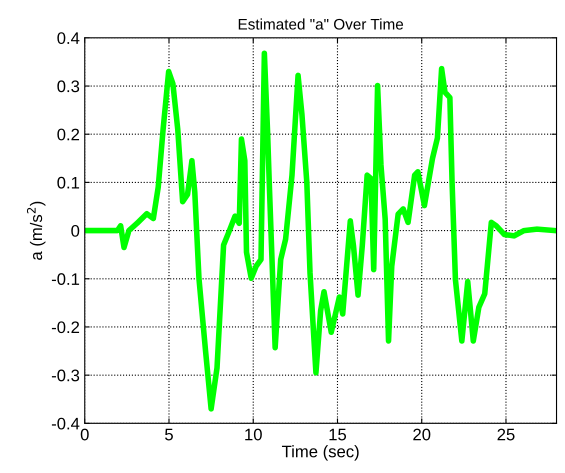 Image resolution: width=565 pixels, height=473 pixels. What do you see at coordinates (84, 434) in the screenshot?
I see `x-tick-label: 0` at bounding box center [84, 434].